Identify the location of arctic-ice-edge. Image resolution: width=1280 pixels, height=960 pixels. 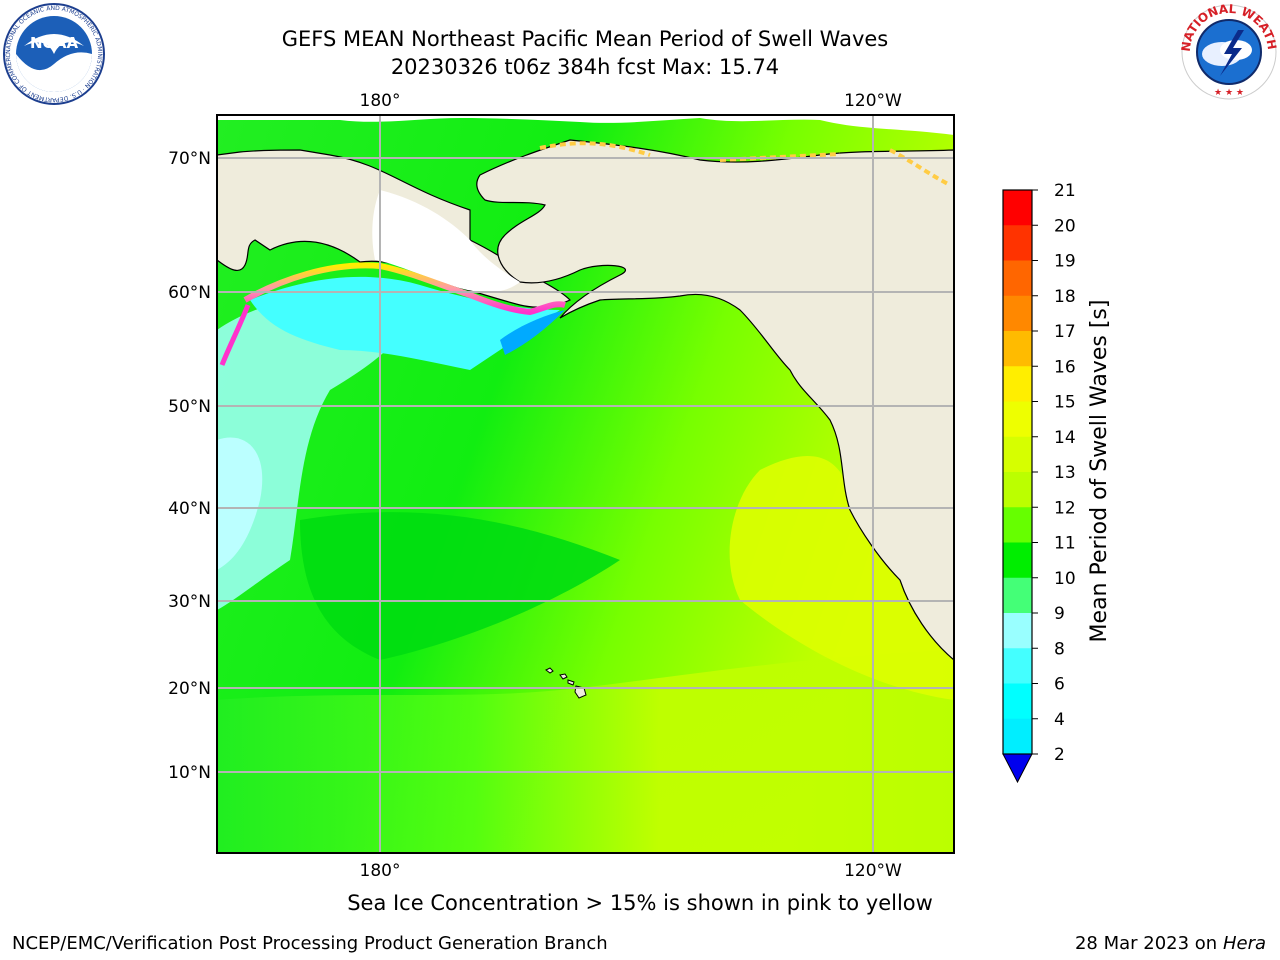
(745, 164).